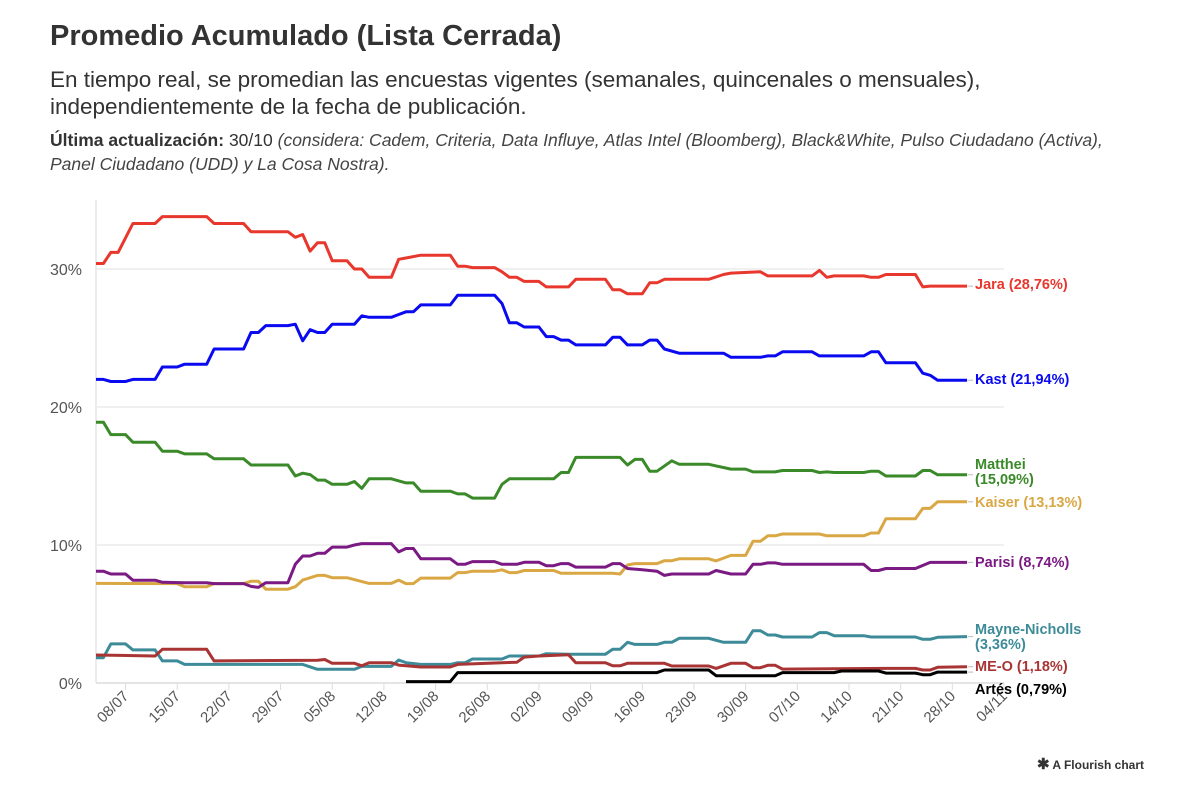  What do you see at coordinates (475, 707) in the screenshot?
I see `x-tick-label: 26/08` at bounding box center [475, 707].